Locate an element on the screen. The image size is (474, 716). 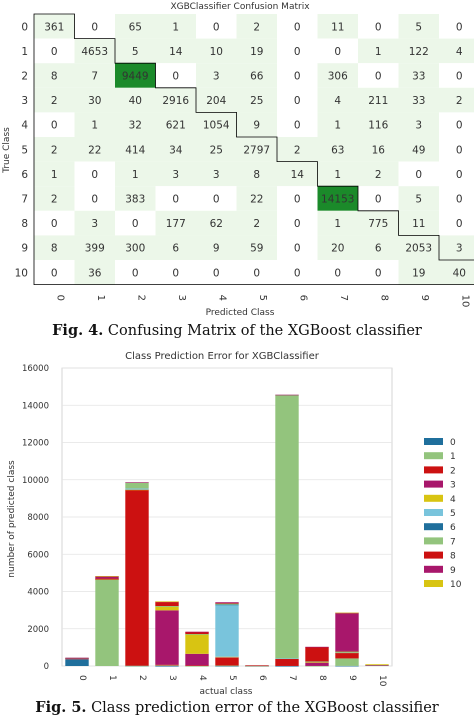
cm-cell-value: 34 is located at coordinates (176, 150).